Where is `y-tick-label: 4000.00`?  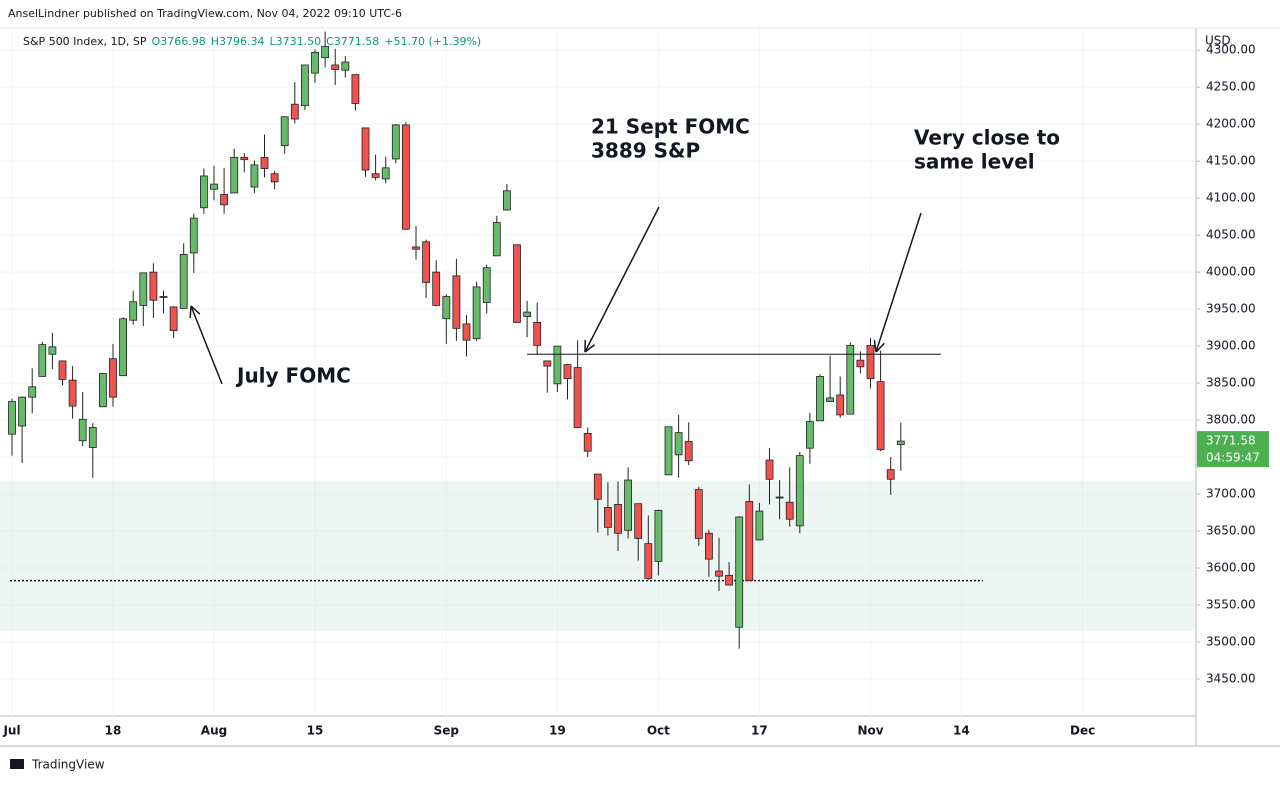 y-tick-label: 4000.00 is located at coordinates (1231, 272).